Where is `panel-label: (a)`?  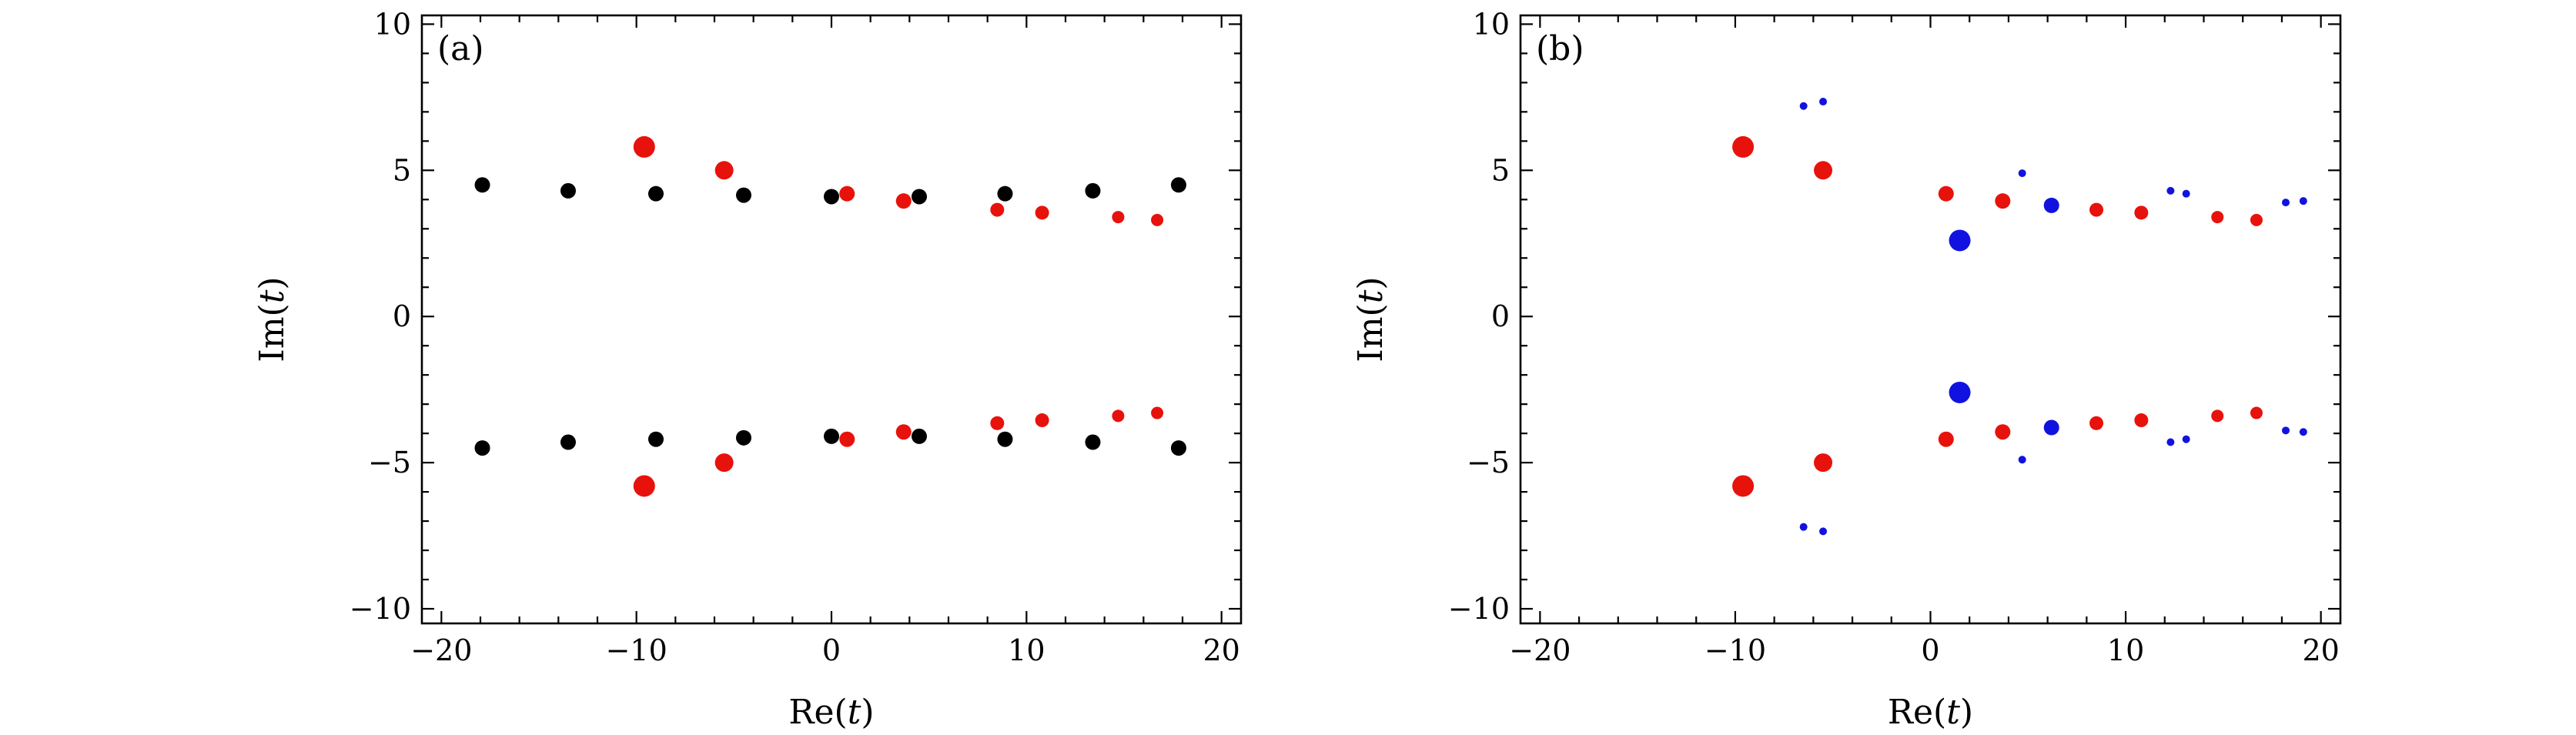 panel-label: (a) is located at coordinates (460, 48).